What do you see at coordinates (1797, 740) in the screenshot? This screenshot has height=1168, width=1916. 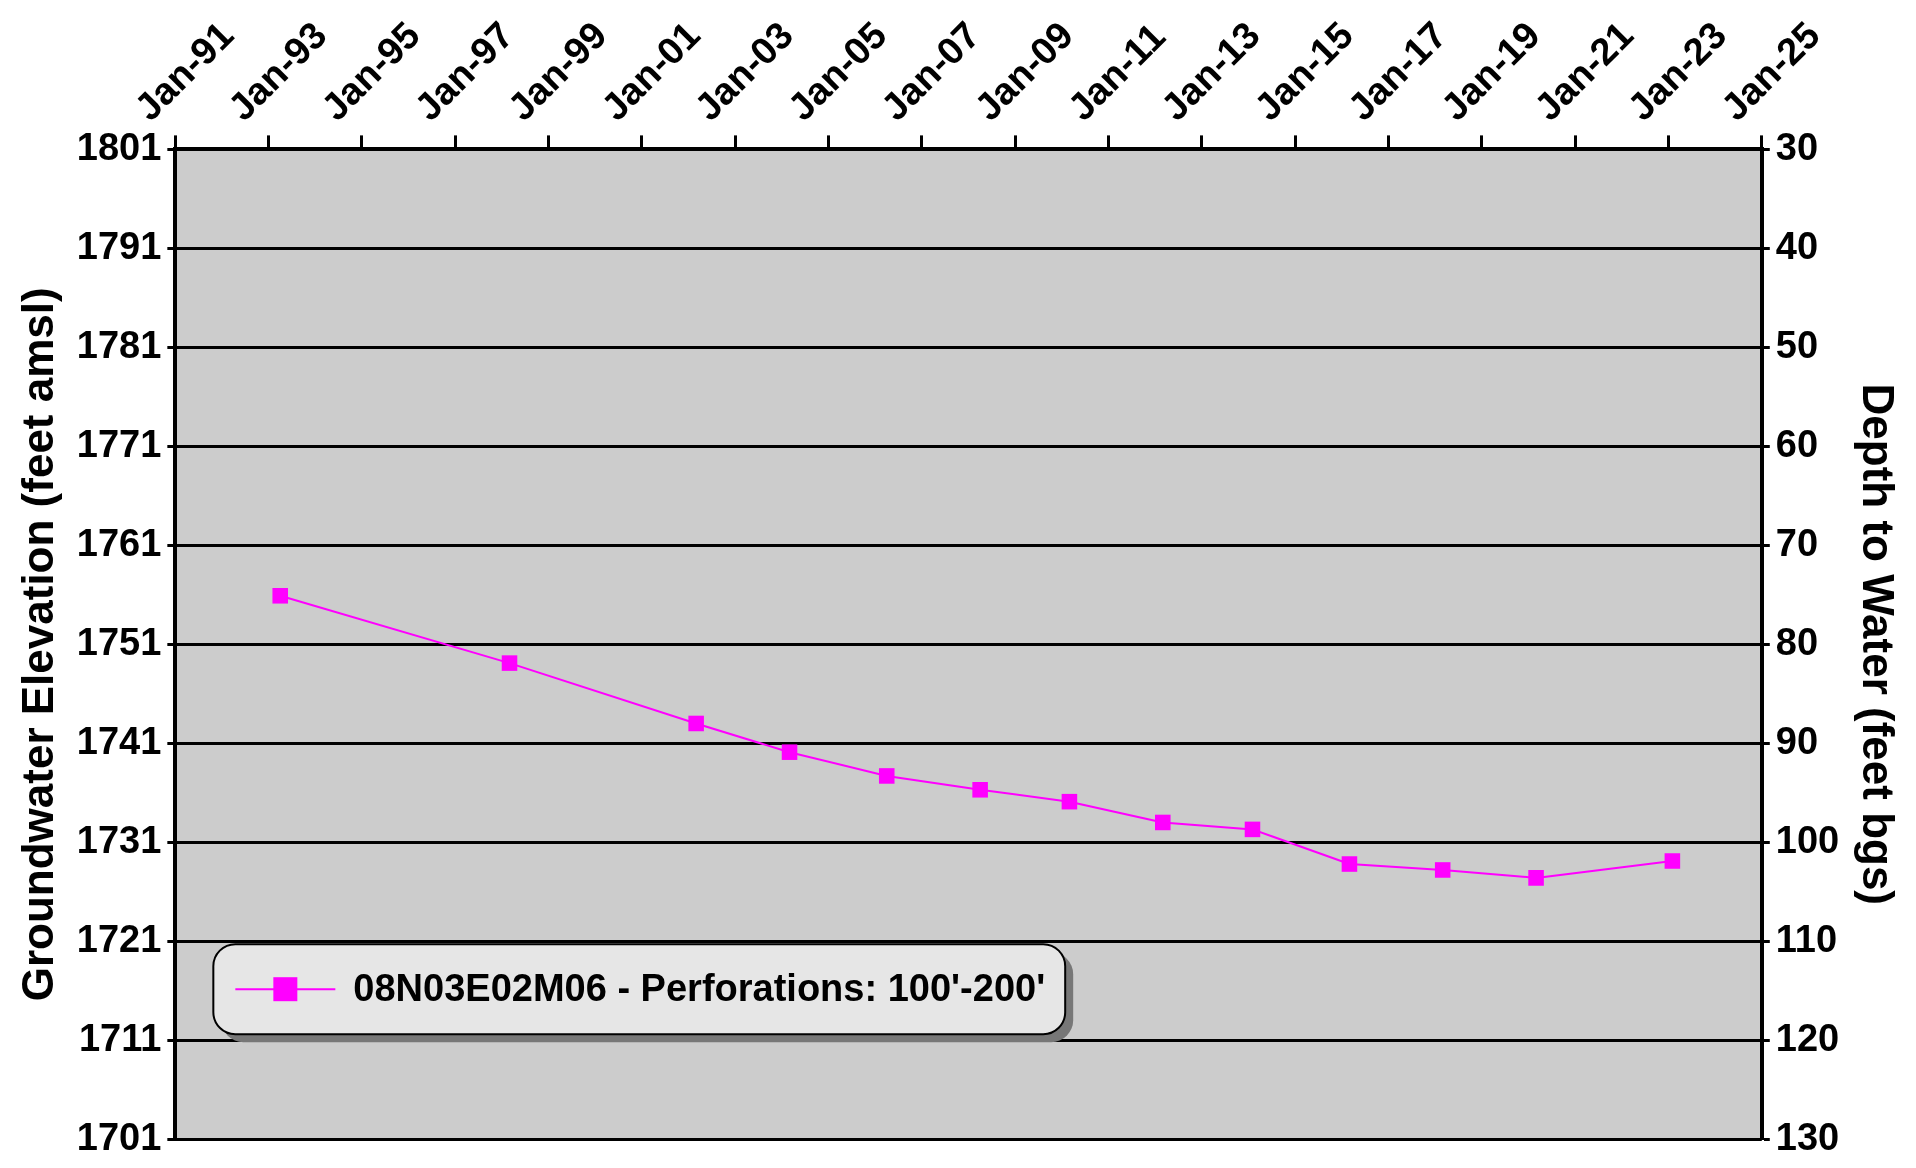 I see `y2-tick-label: 90` at bounding box center [1797, 740].